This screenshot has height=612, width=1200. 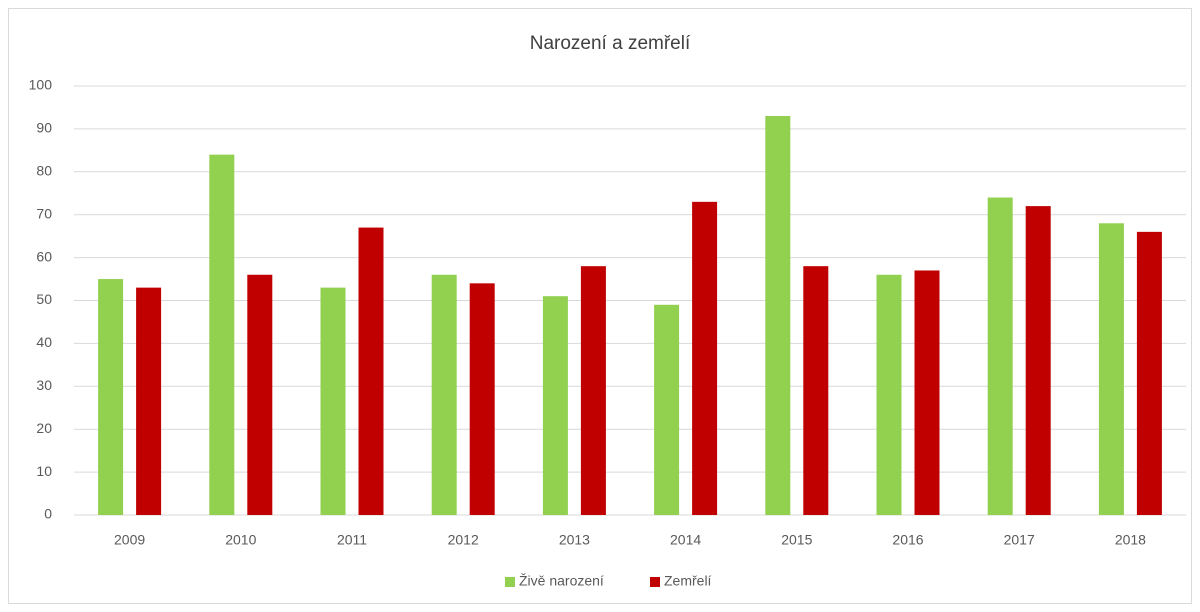 What do you see at coordinates (129, 540) in the screenshot?
I see `x-tick-label: 2009` at bounding box center [129, 540].